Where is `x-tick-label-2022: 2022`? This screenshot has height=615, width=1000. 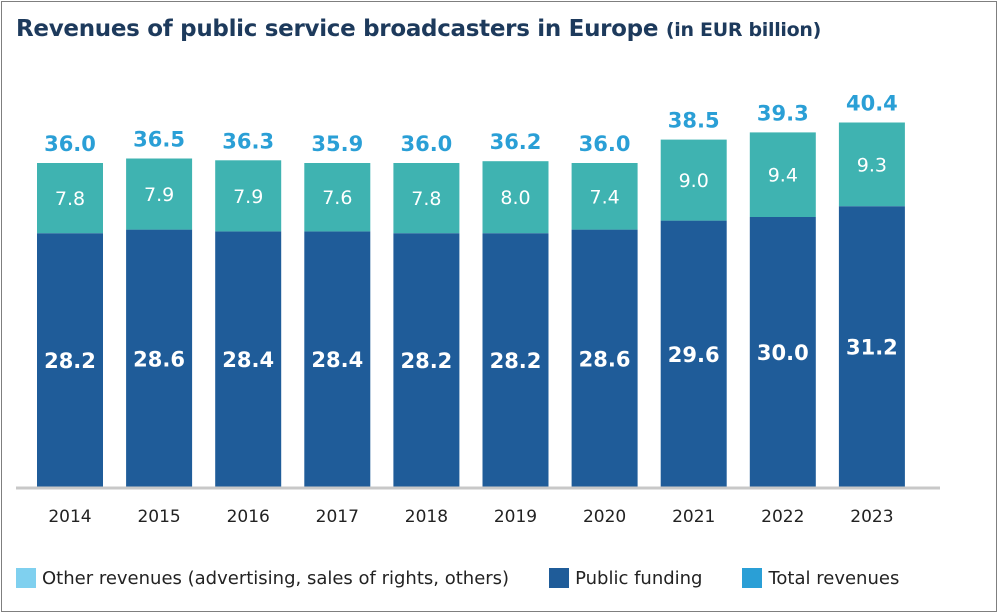
x-tick-label-2022: 2022 is located at coordinates (782, 517).